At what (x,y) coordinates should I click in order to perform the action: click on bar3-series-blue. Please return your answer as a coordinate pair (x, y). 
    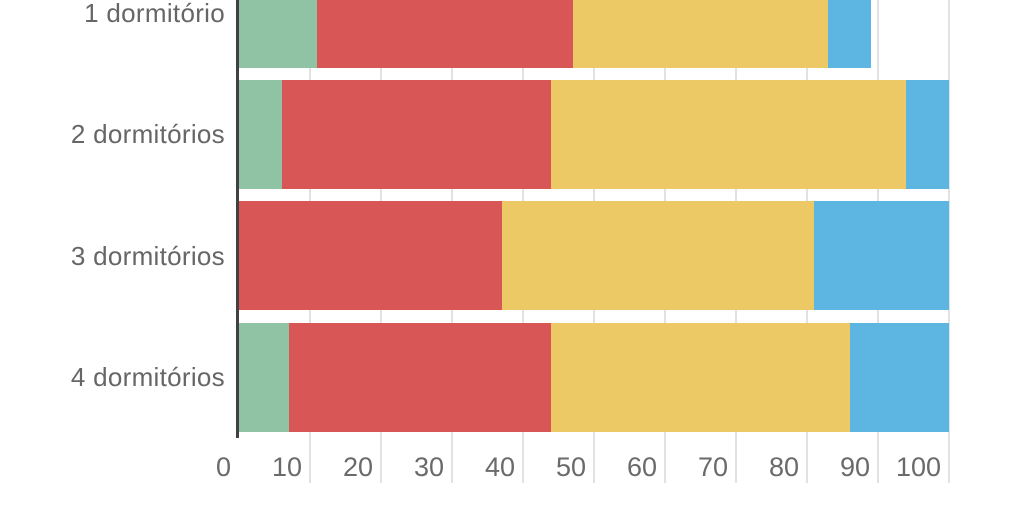
    Looking at the image, I should click on (881, 255).